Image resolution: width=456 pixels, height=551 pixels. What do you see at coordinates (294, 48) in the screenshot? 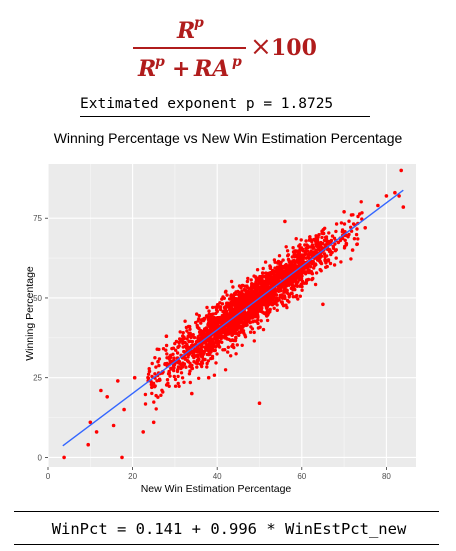
I see `formula-hundred: 100` at bounding box center [294, 48].